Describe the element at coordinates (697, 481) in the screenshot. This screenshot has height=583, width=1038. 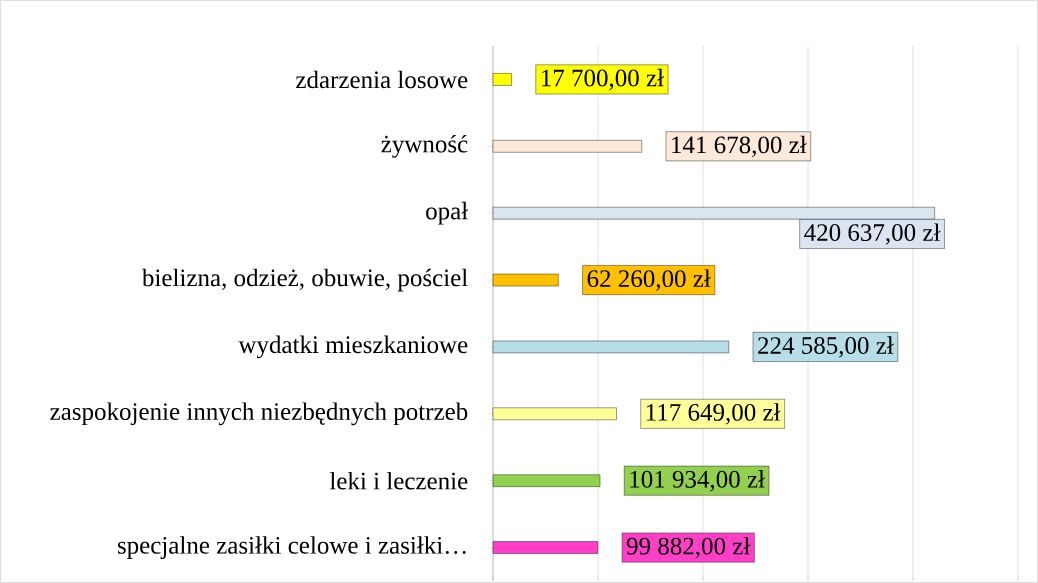
I see `data-label: 101 934,00 zł` at that location.